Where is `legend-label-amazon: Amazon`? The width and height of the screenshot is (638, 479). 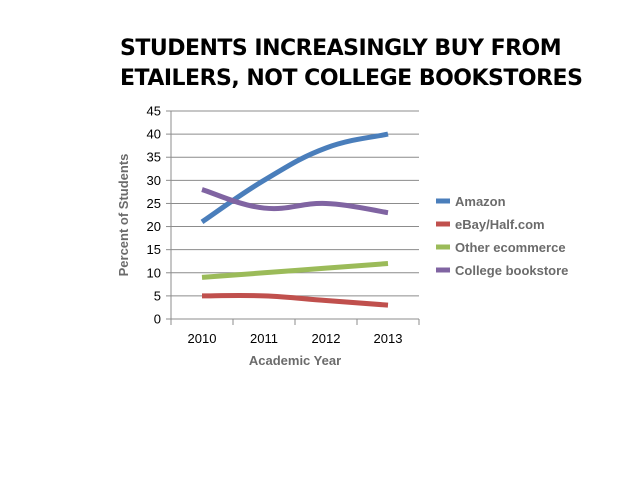 legend-label-amazon: Amazon is located at coordinates (480, 201).